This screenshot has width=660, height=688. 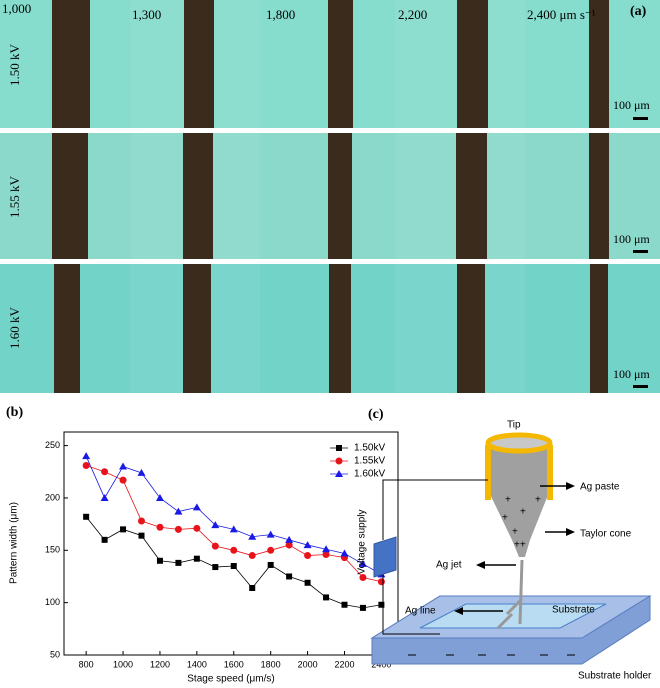 I want to click on legend-label: 1.60kV, so click(x=369, y=474).